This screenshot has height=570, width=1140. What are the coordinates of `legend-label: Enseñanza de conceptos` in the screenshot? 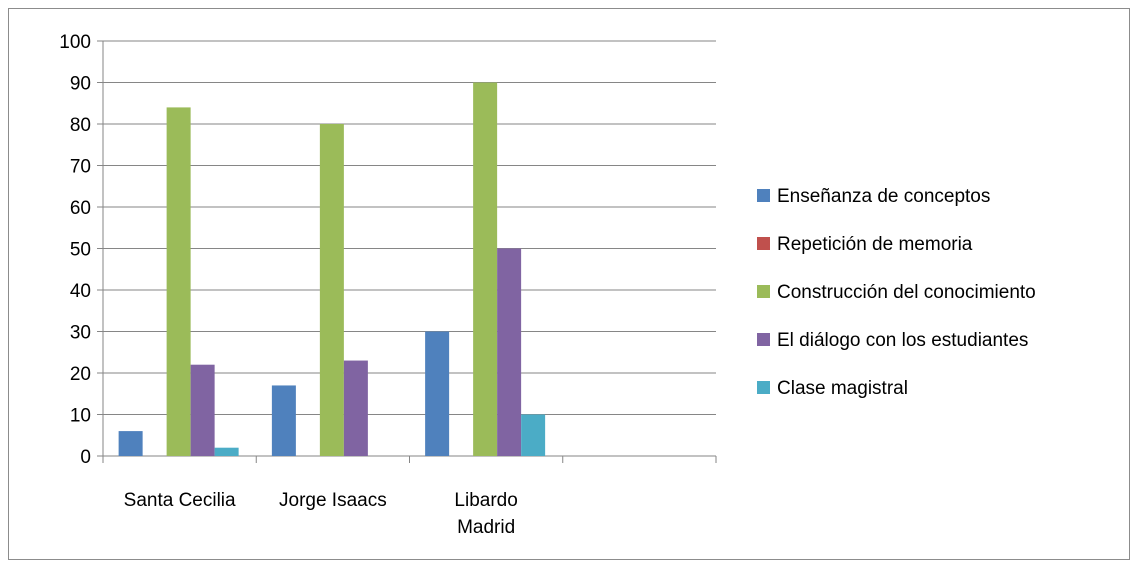 It's located at (883, 196).